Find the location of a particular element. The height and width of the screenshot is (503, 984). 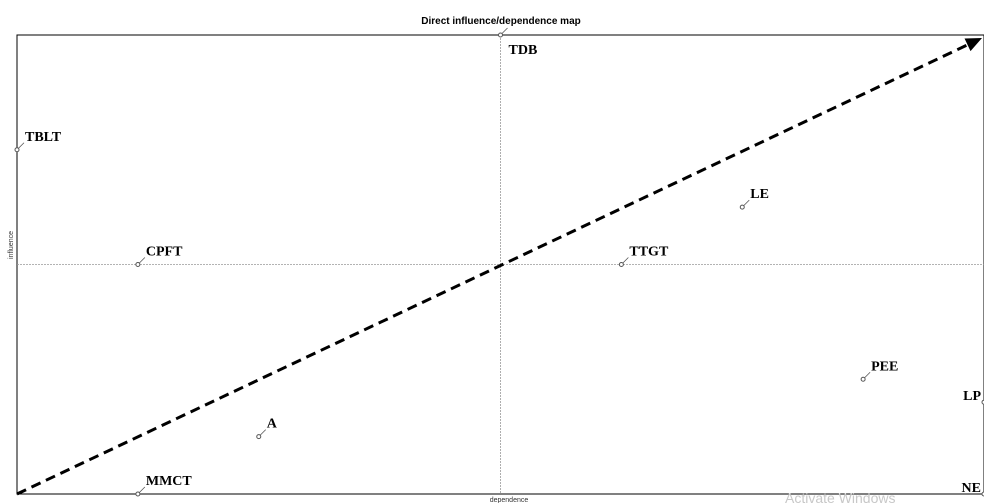

data-point: PEE is located at coordinates (879, 370).